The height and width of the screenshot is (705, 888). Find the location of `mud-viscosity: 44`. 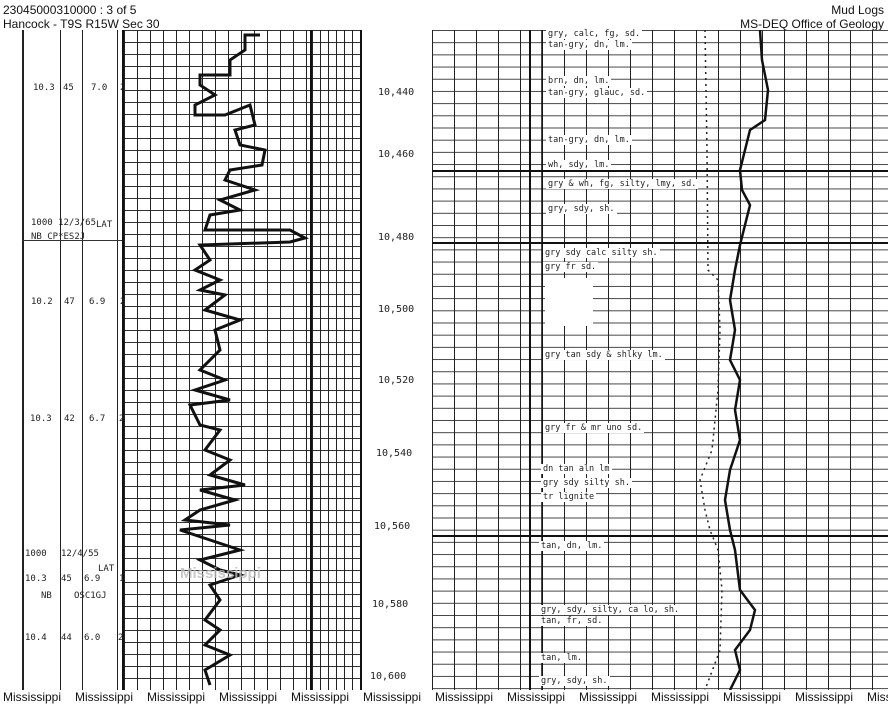

mud-viscosity: 44 is located at coordinates (66, 638).